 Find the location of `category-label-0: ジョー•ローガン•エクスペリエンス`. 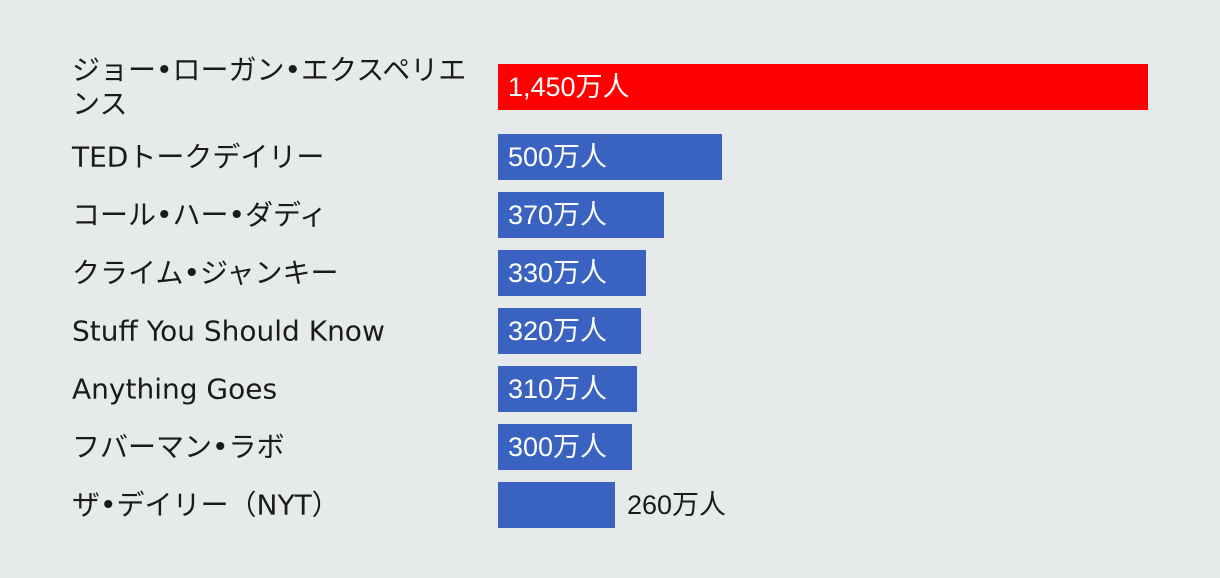

category-label-0: ジョー•ローガン•エクスペリエンス is located at coordinates (269, 87).